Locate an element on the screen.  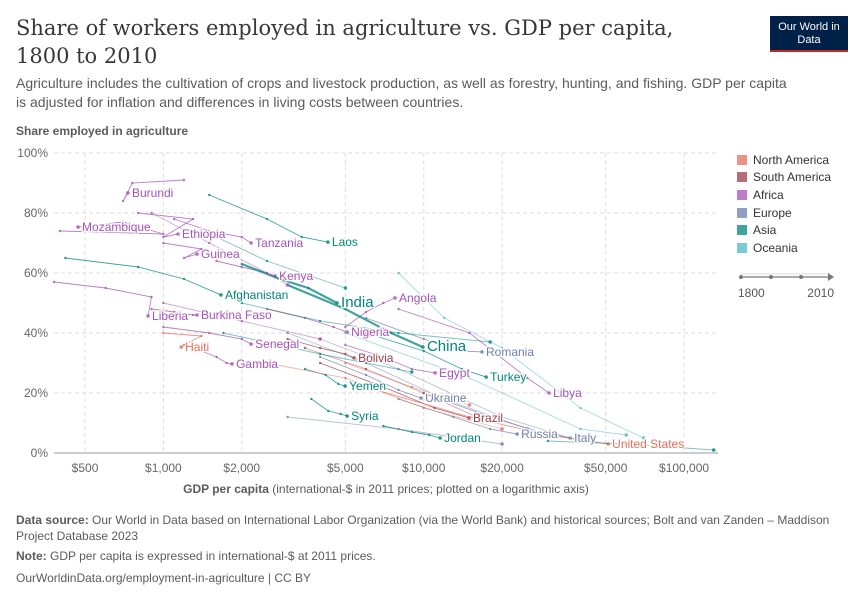
country-label: Haiti is located at coordinates (197, 347).